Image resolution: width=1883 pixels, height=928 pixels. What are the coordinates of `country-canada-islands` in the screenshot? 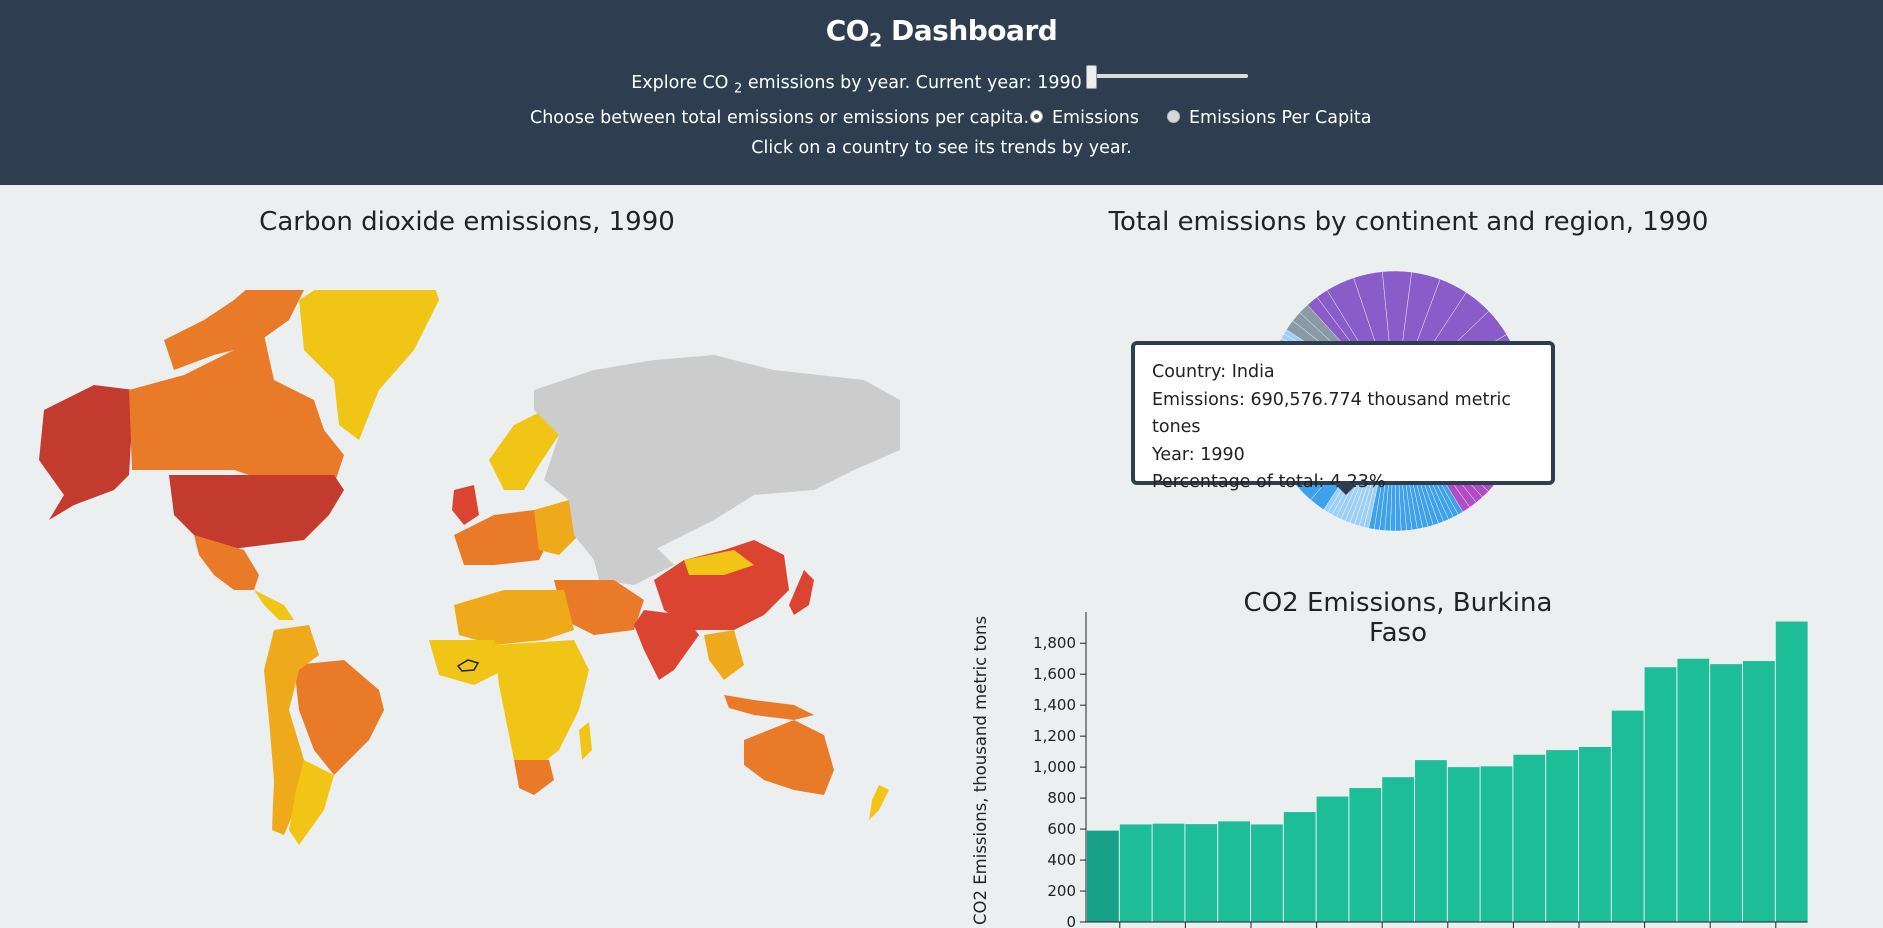 It's located at (234, 330).